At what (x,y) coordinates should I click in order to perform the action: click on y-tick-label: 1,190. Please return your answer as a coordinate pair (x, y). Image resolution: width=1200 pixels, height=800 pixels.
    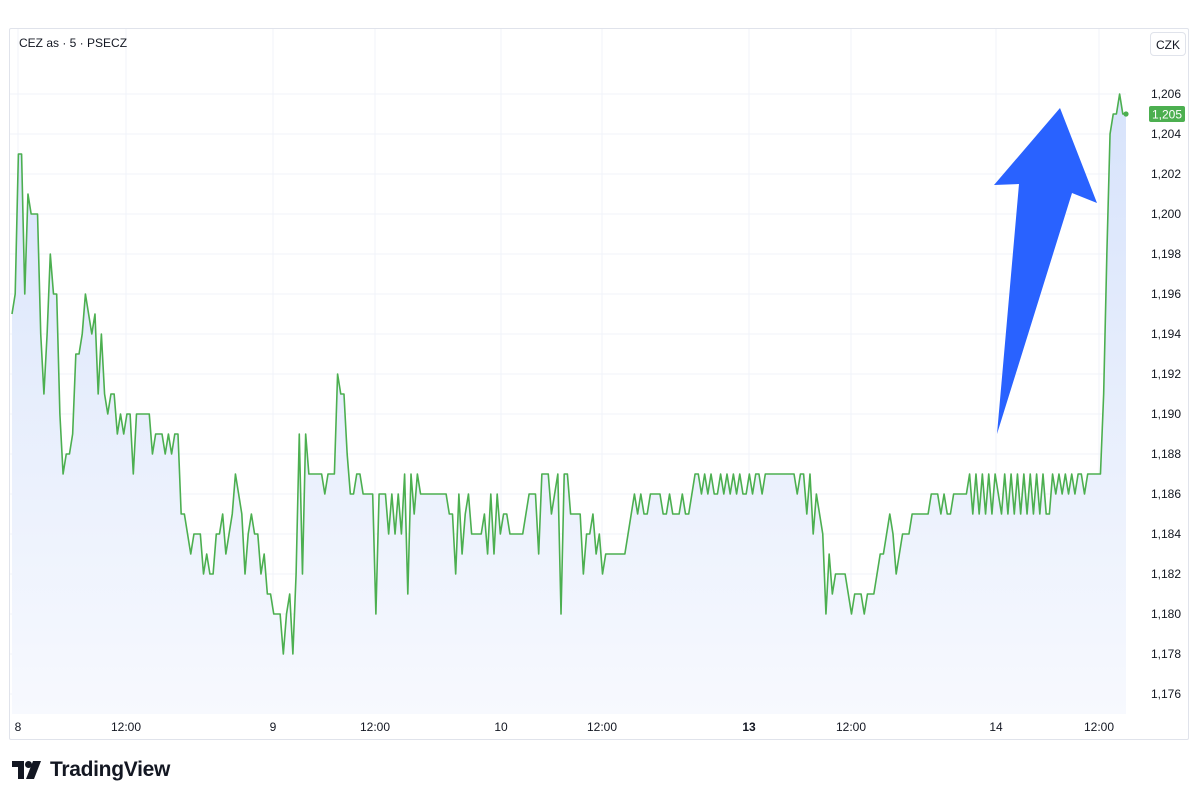
    Looking at the image, I should click on (1166, 414).